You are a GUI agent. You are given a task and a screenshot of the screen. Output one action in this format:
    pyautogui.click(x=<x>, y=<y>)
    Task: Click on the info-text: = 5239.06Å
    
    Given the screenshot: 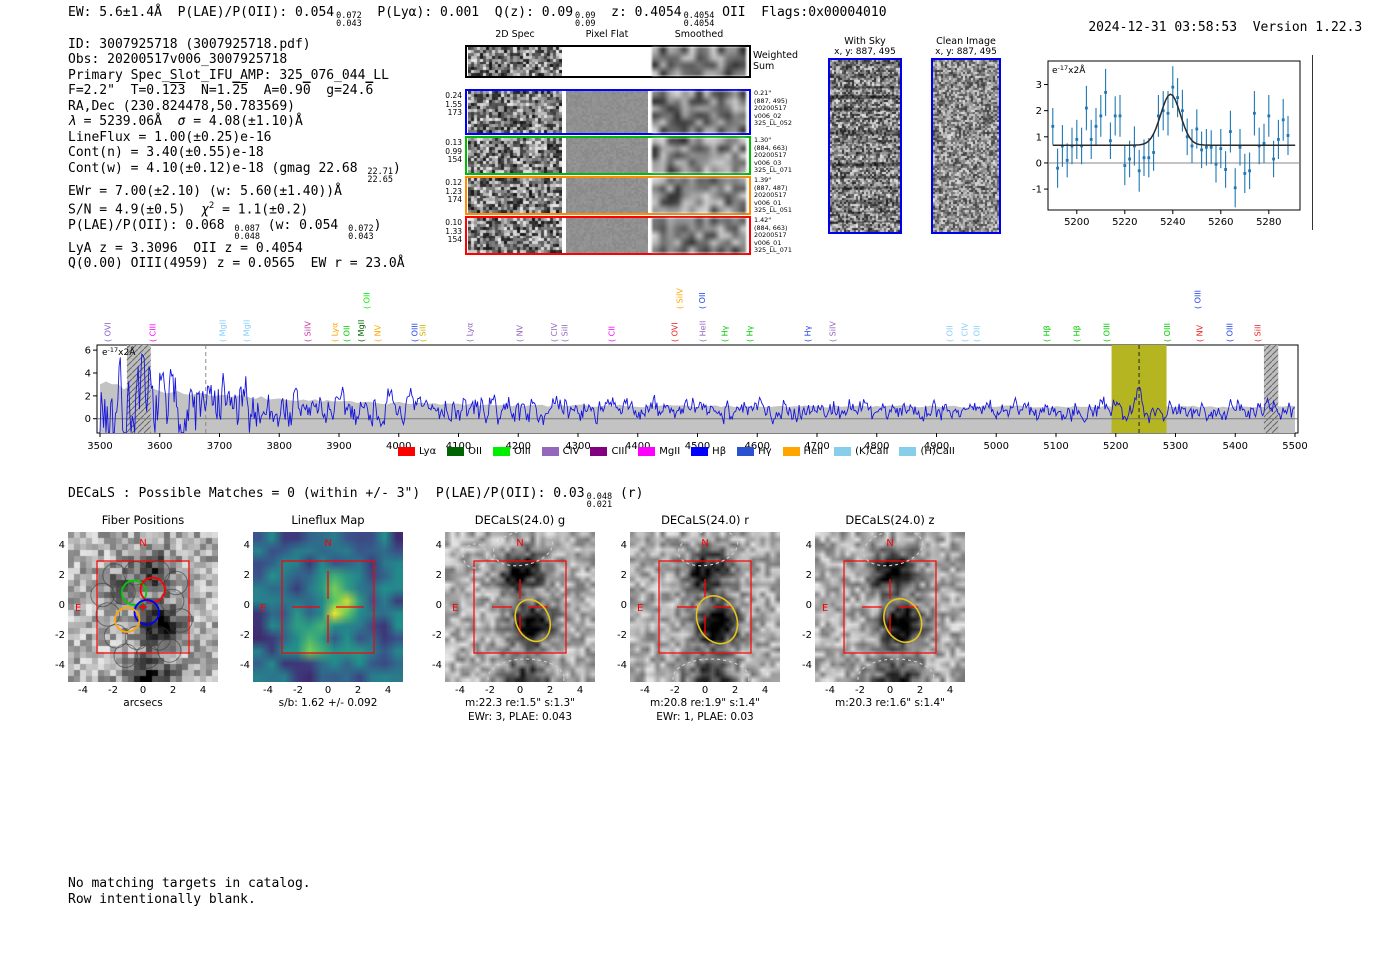 What is the action you would take?
    pyautogui.click(x=126, y=122)
    